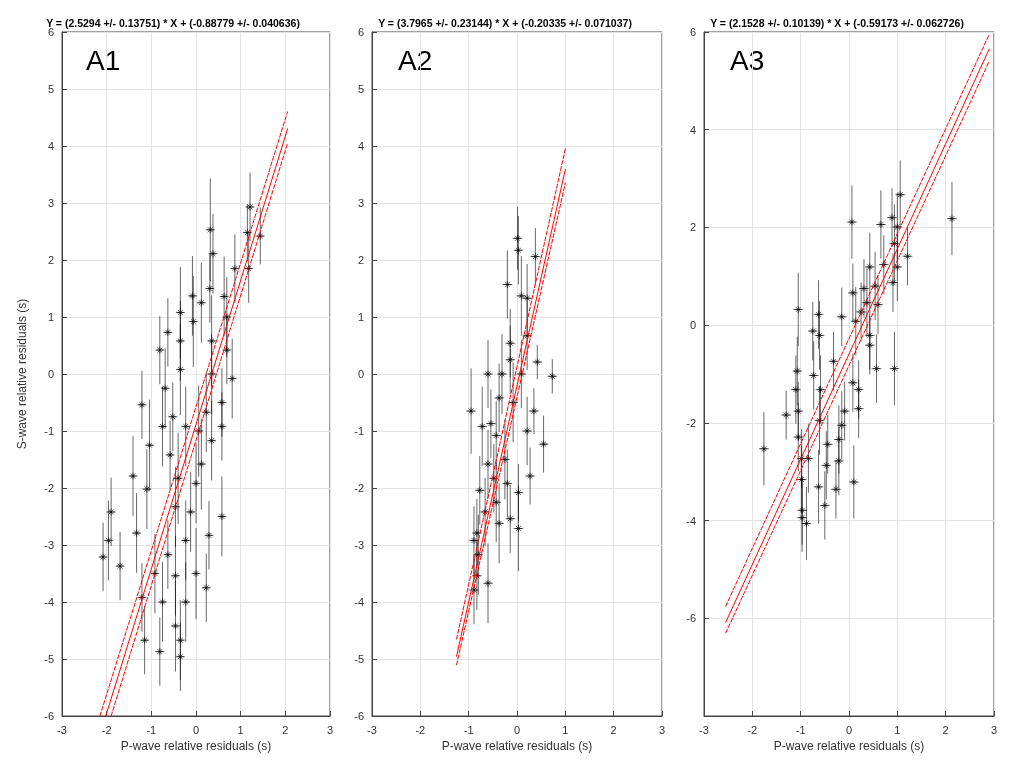 The height and width of the screenshot is (767, 1013). What do you see at coordinates (415, 60) in the screenshot?
I see `annotation: A2` at bounding box center [415, 60].